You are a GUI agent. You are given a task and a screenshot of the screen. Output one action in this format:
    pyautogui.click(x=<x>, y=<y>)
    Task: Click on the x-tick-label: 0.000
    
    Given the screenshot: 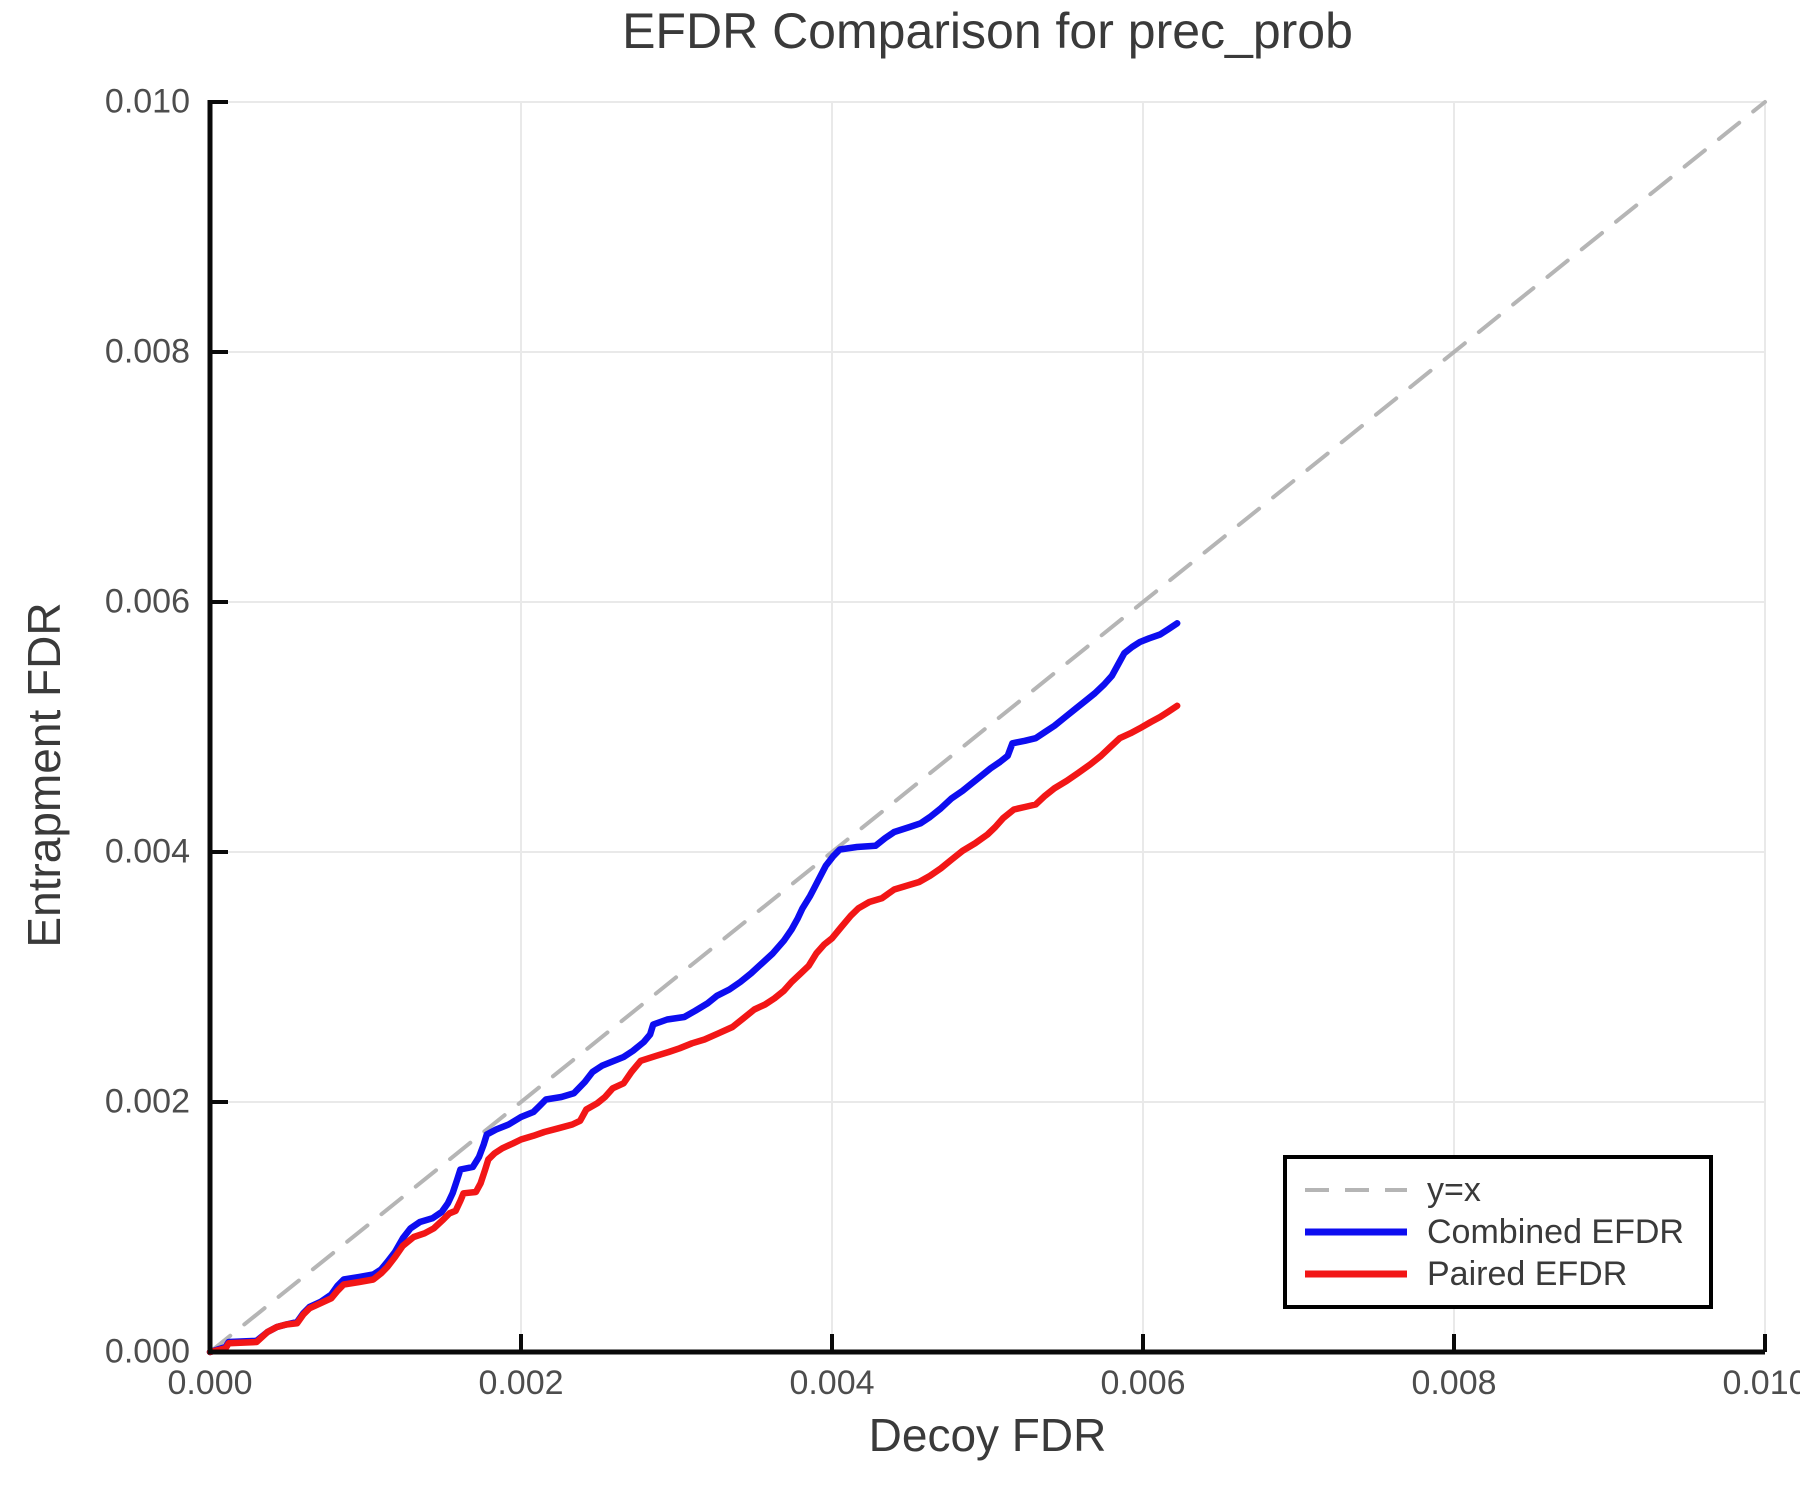 What is the action you would take?
    pyautogui.click(x=210, y=1383)
    